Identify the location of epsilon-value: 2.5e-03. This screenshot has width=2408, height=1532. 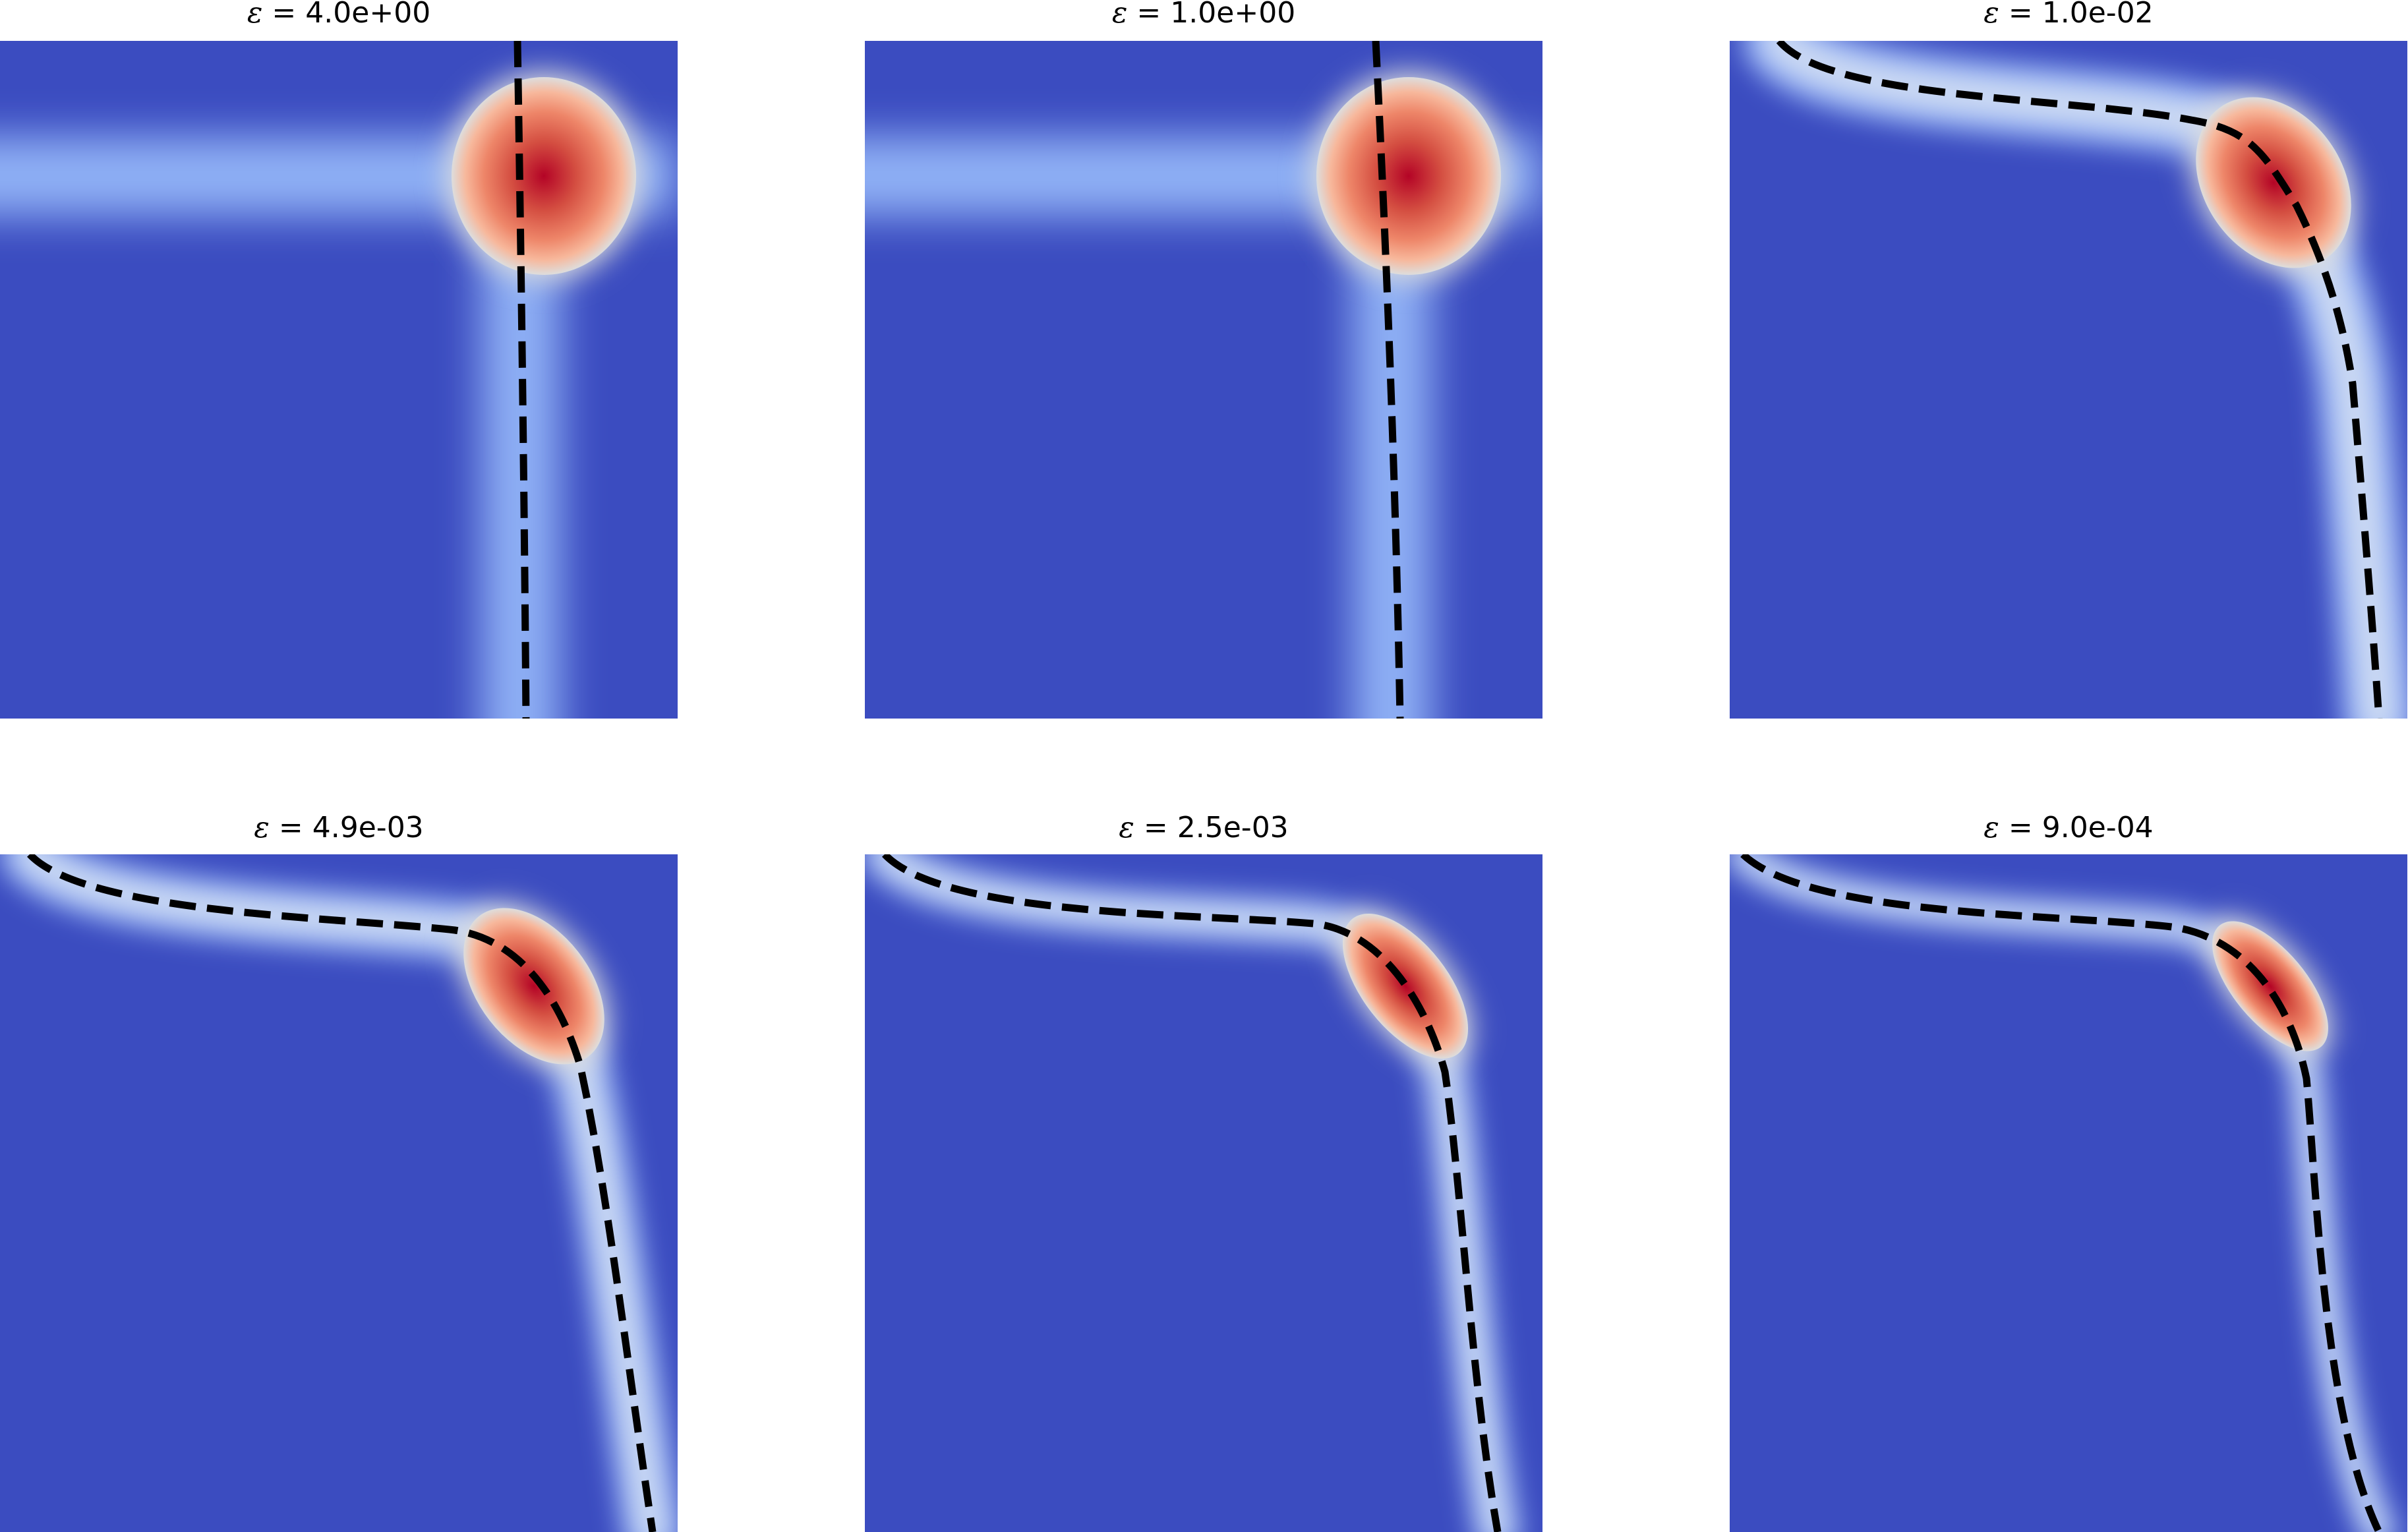
(1233, 827).